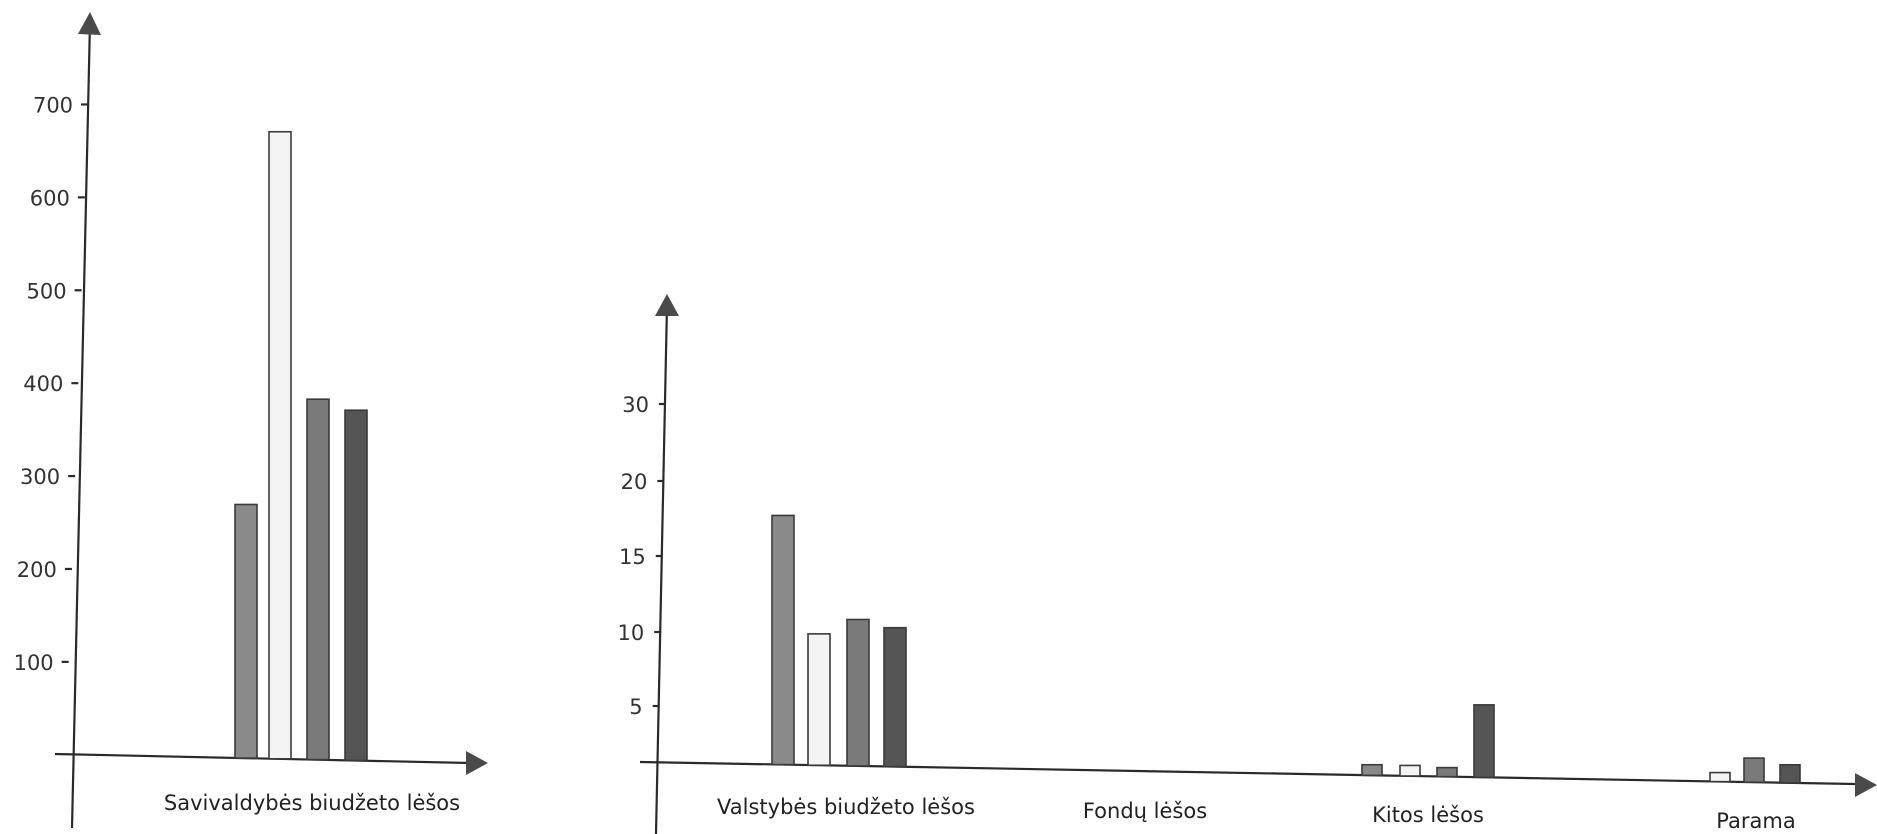  I want to click on y-tick-label: 400, so click(43, 384).